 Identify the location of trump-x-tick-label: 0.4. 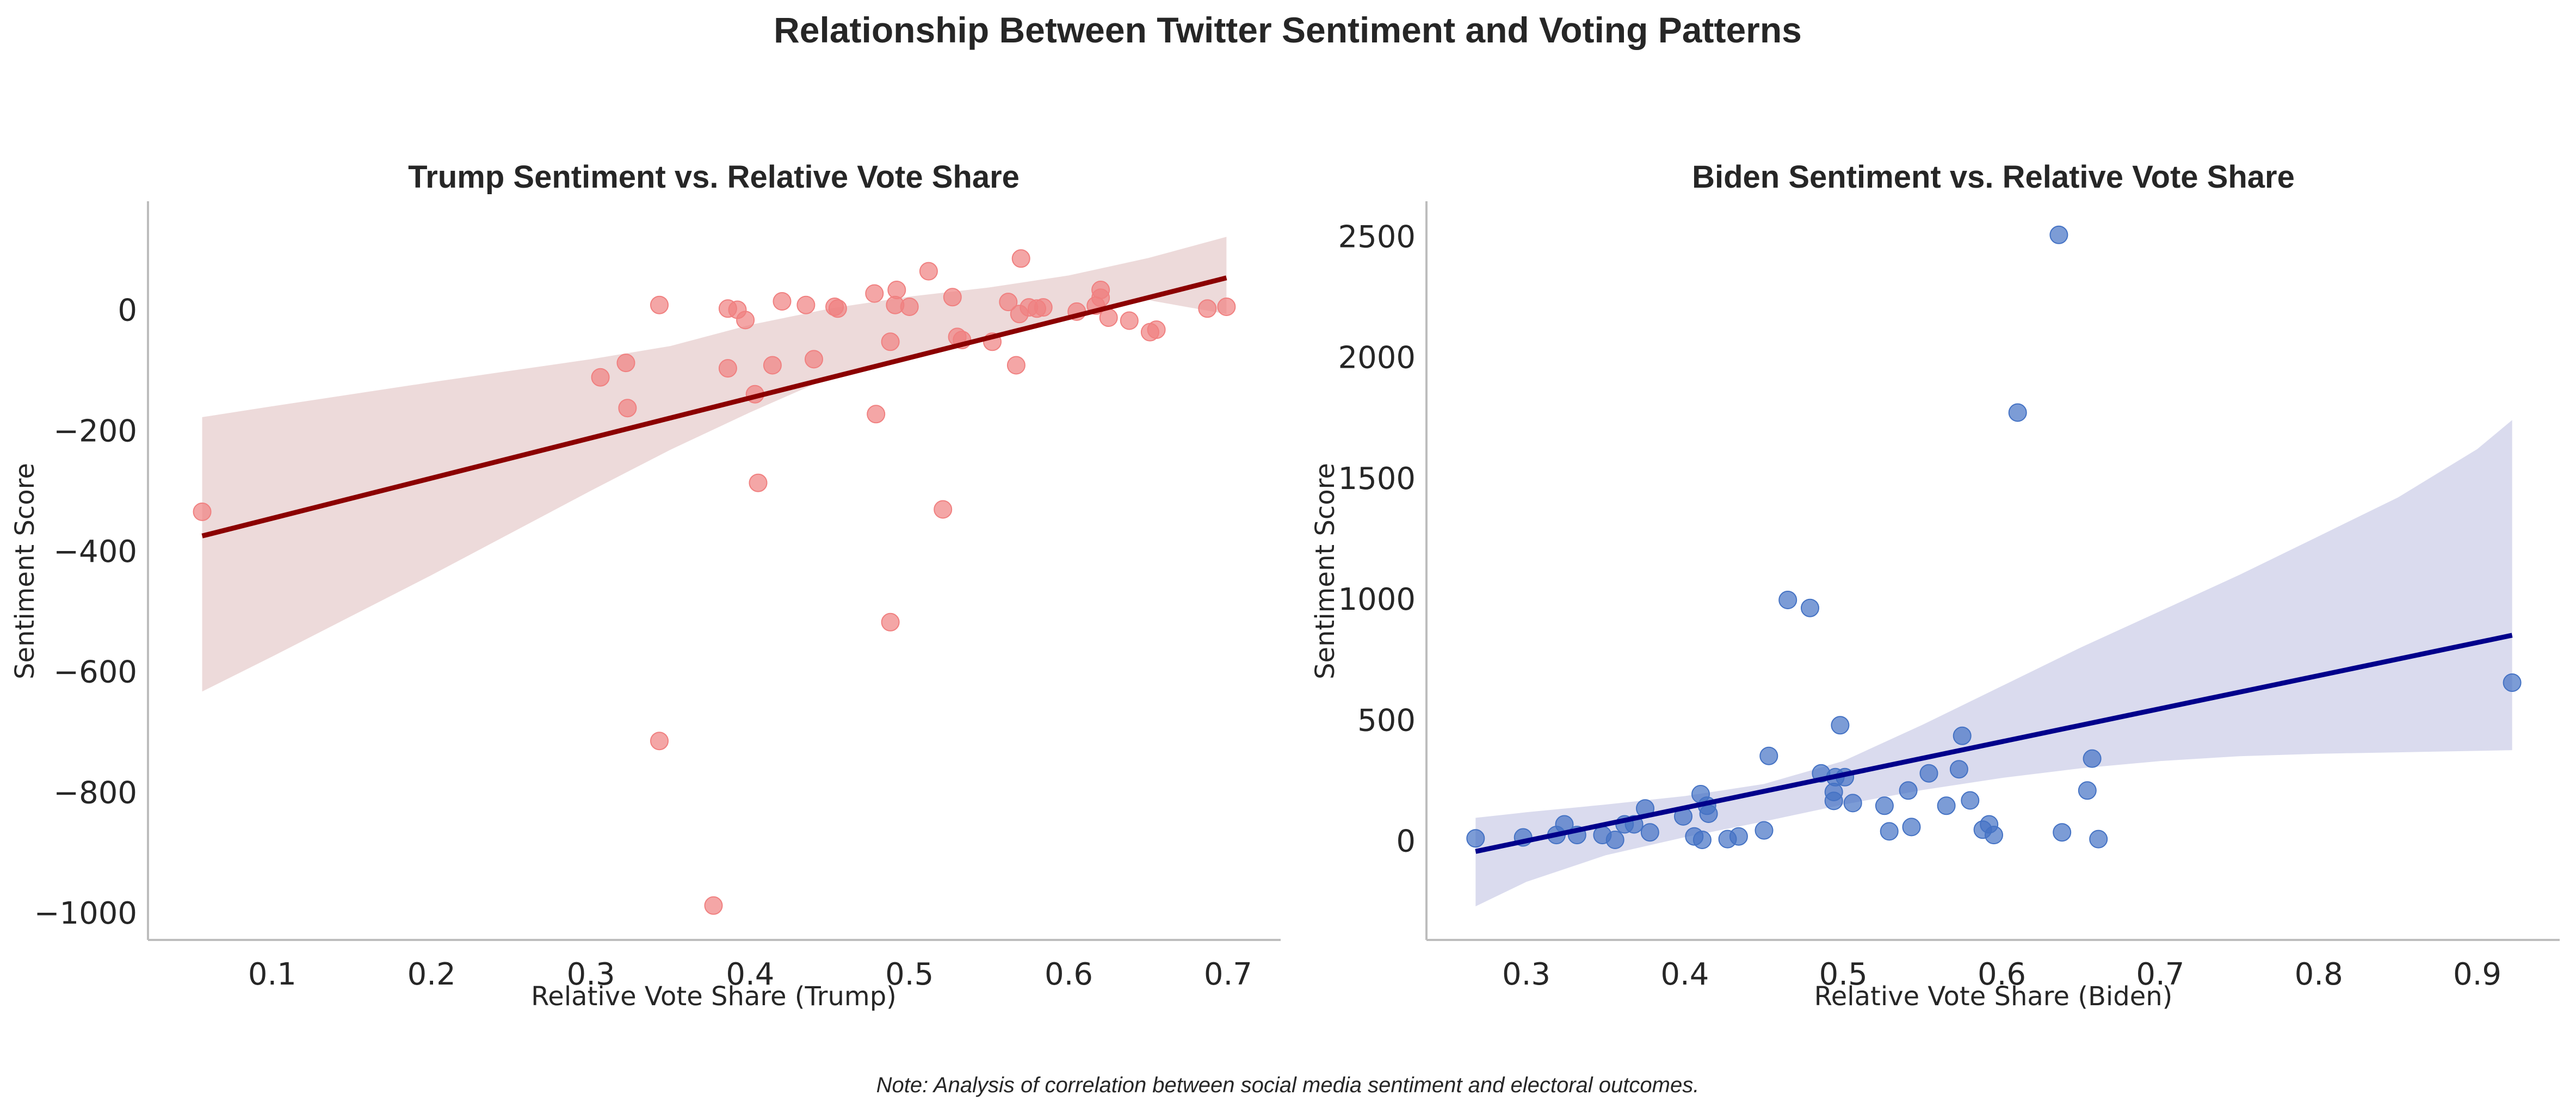
(750, 974).